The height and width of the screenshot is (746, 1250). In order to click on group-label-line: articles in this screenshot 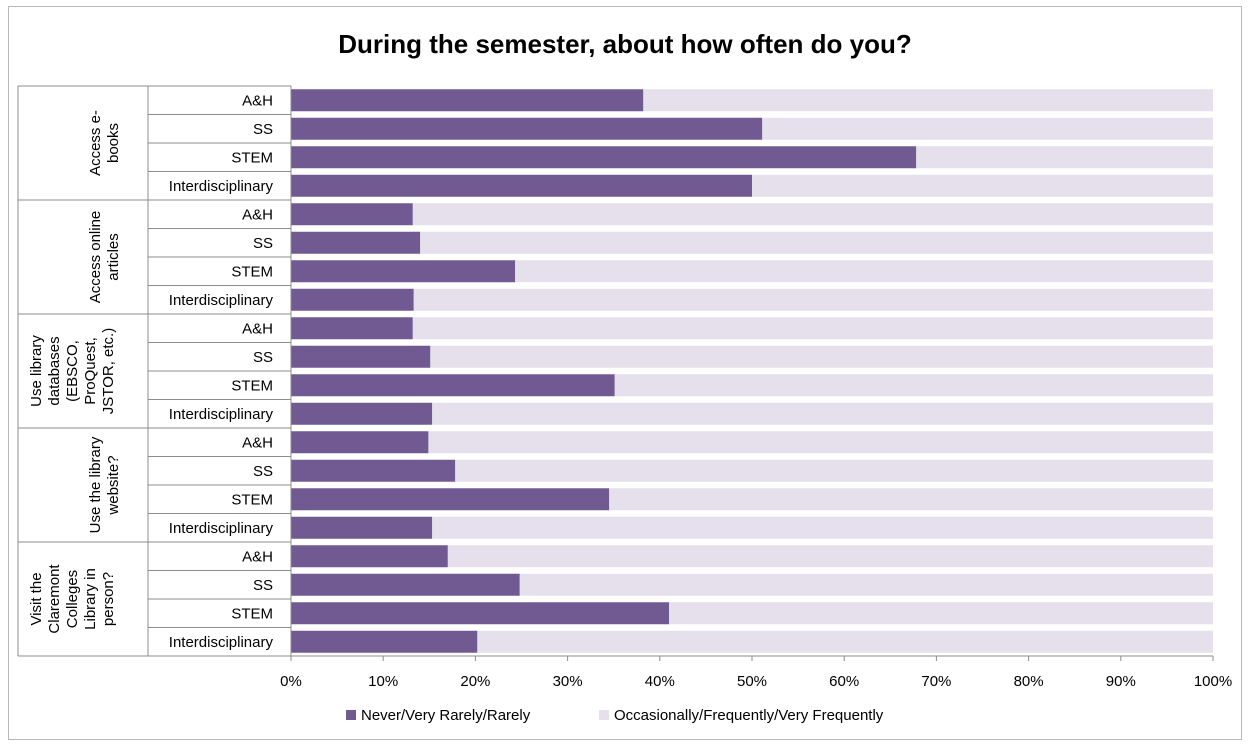, I will do `click(113, 257)`.